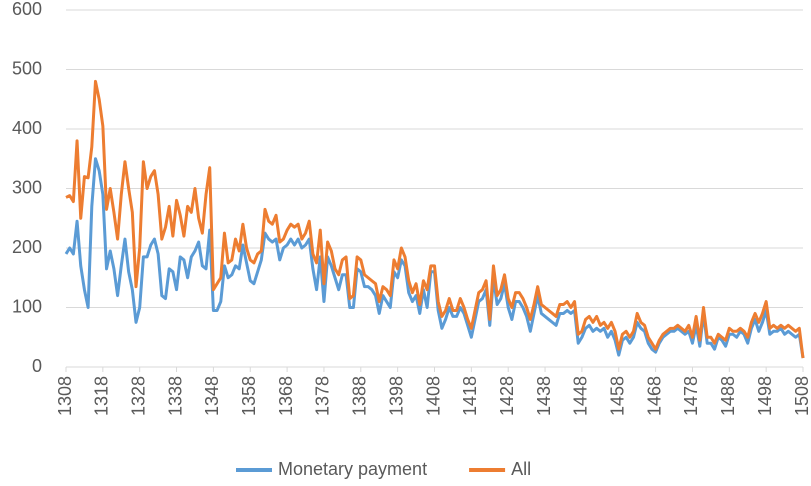 The width and height of the screenshot is (811, 486). I want to click on x-tick-label: 1308, so click(65, 396).